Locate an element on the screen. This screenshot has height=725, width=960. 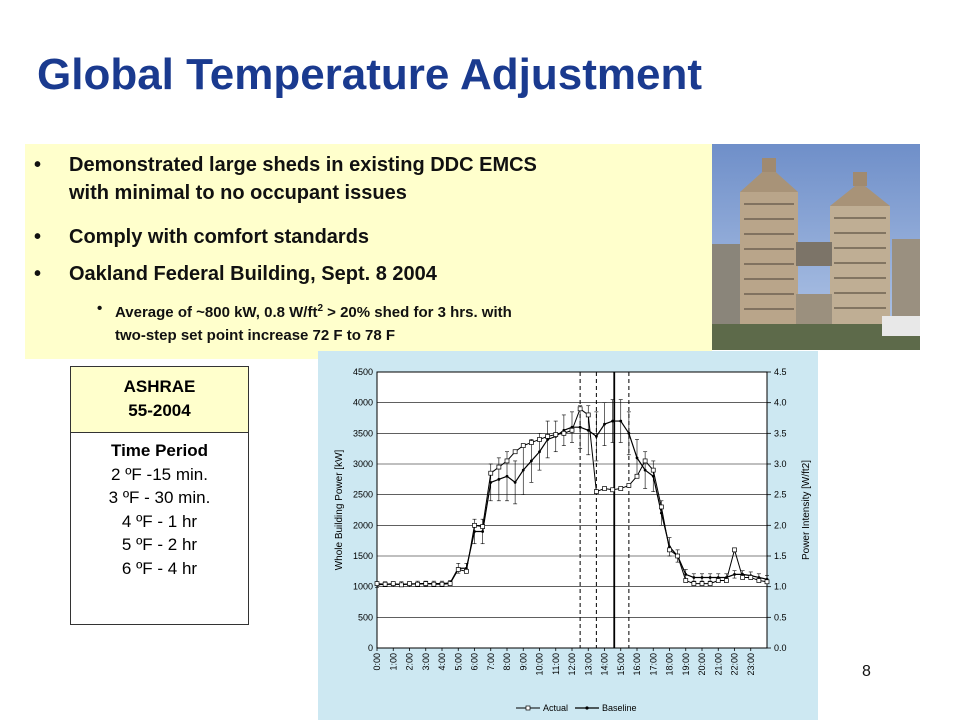
legend-label-baseline: Baseline is located at coordinates (619, 708).